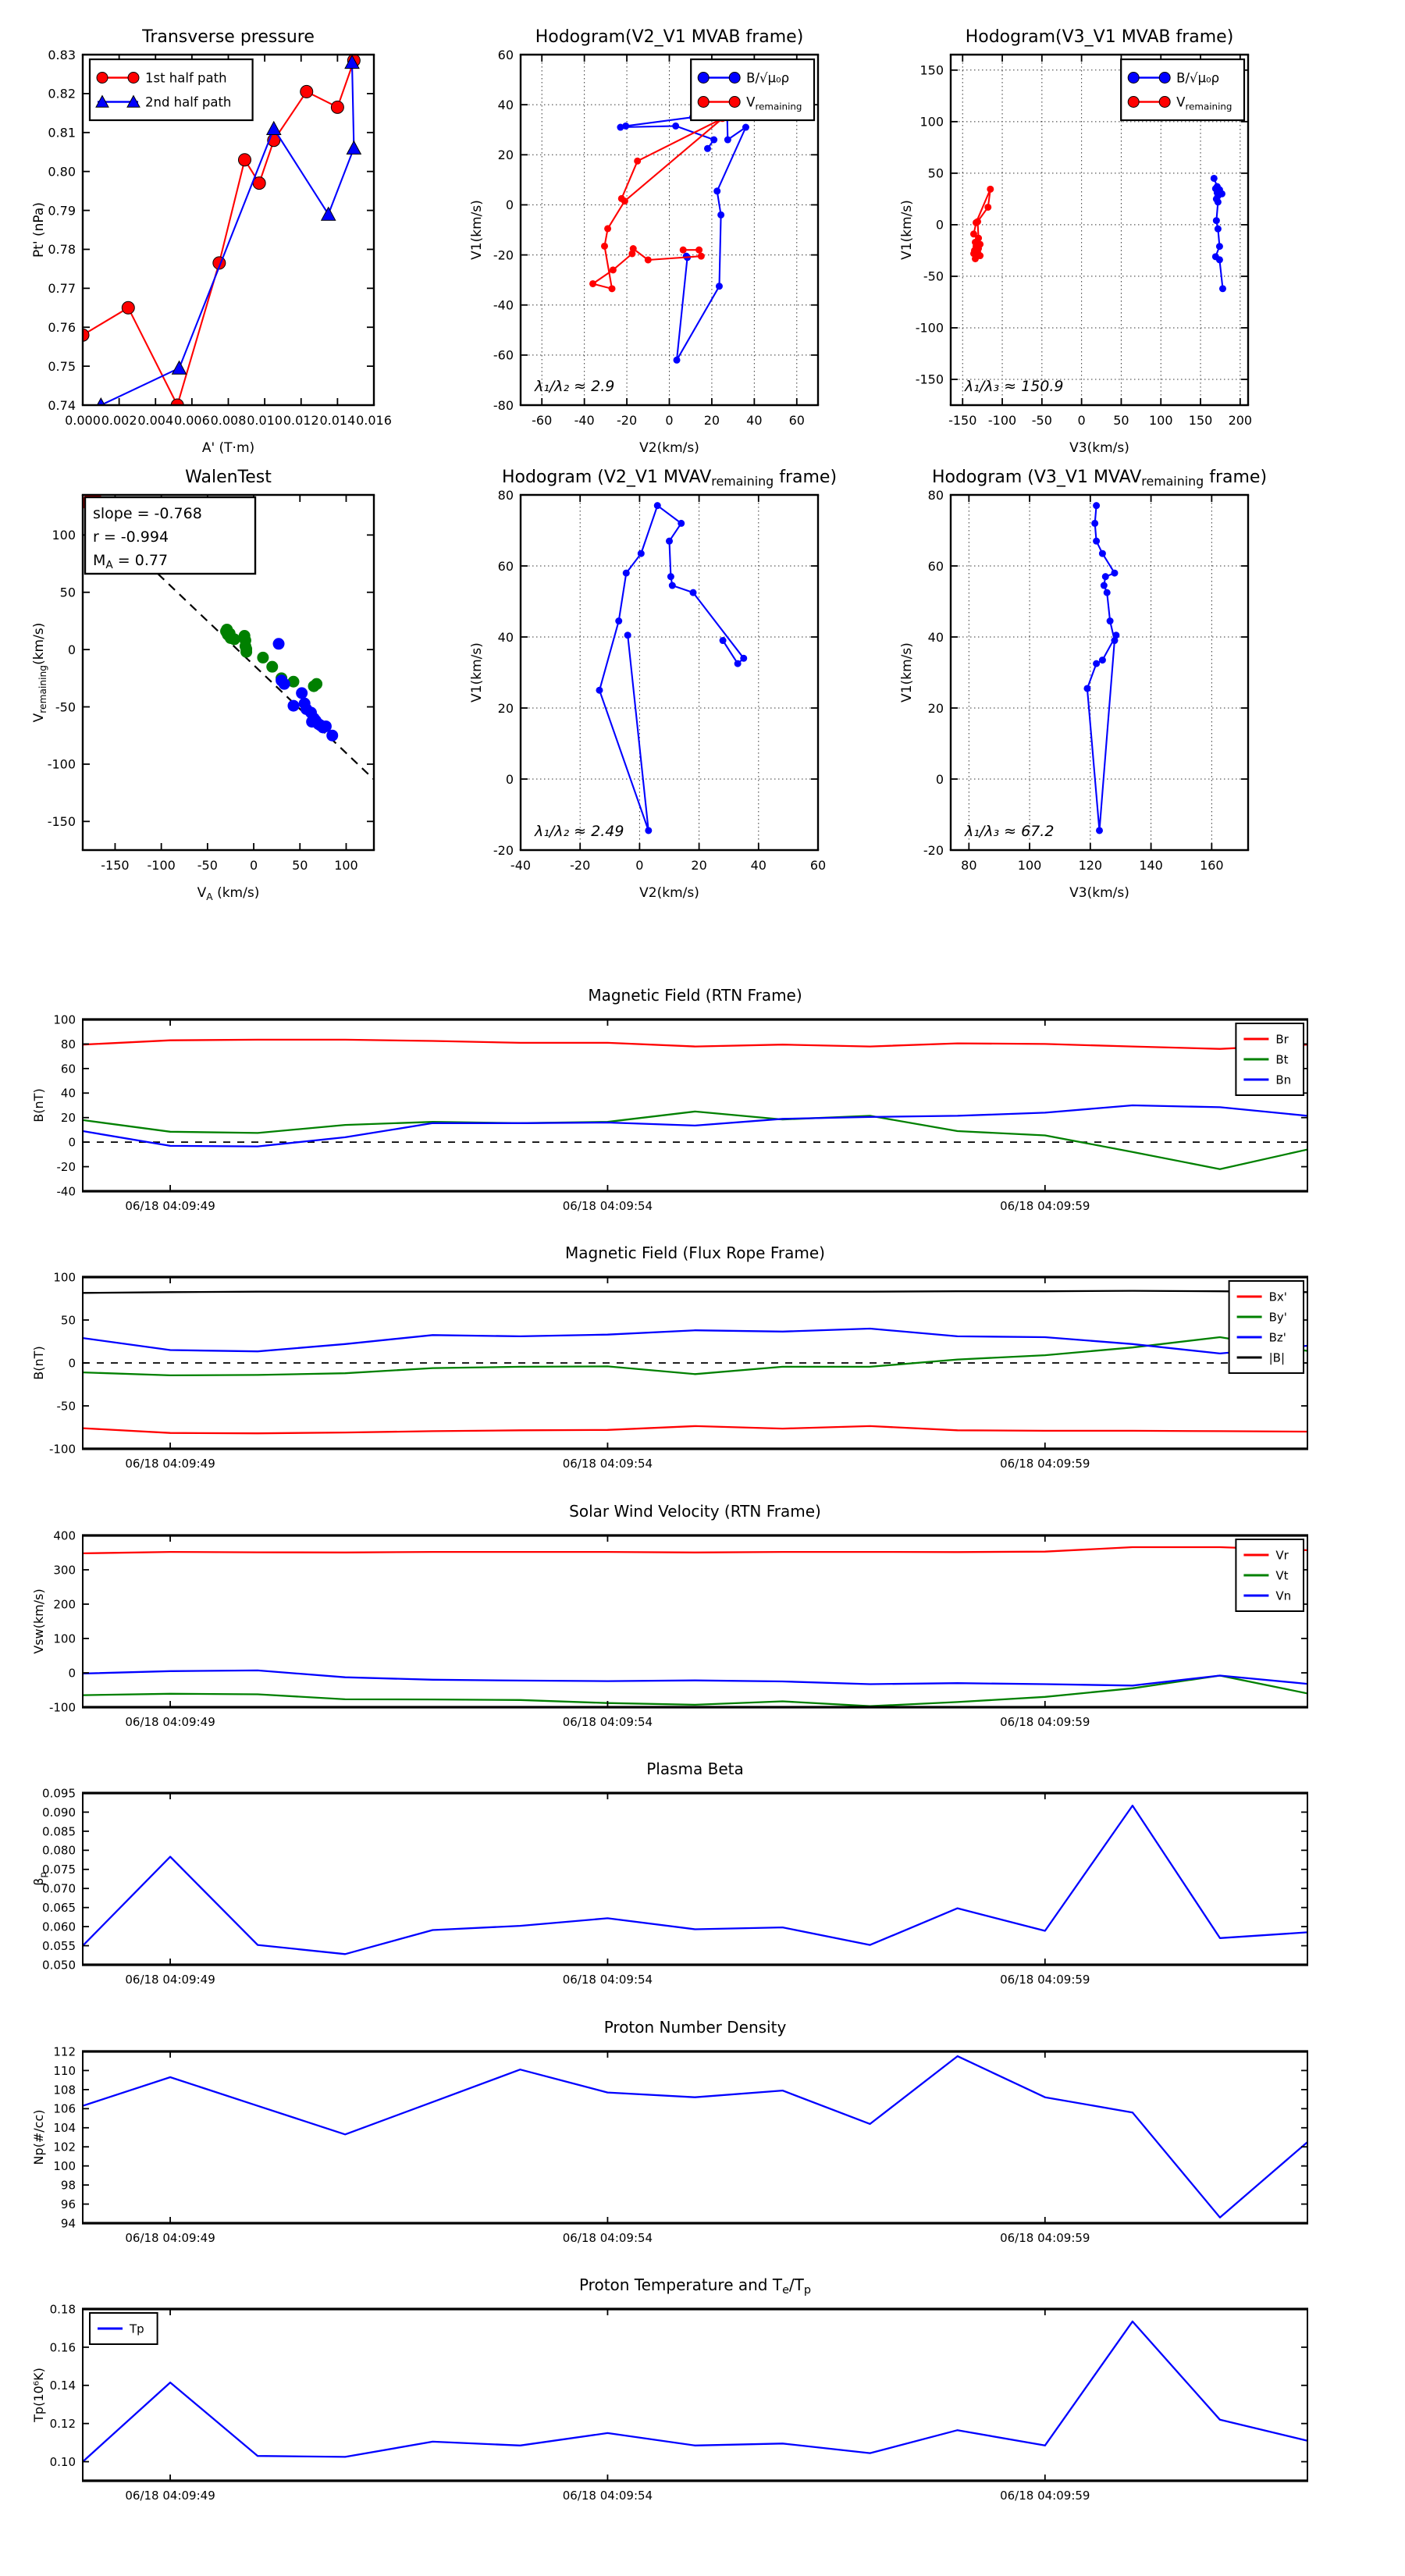 The image size is (1405, 2576). Describe the element at coordinates (1042, 420) in the screenshot. I see `text-span: -50` at that location.